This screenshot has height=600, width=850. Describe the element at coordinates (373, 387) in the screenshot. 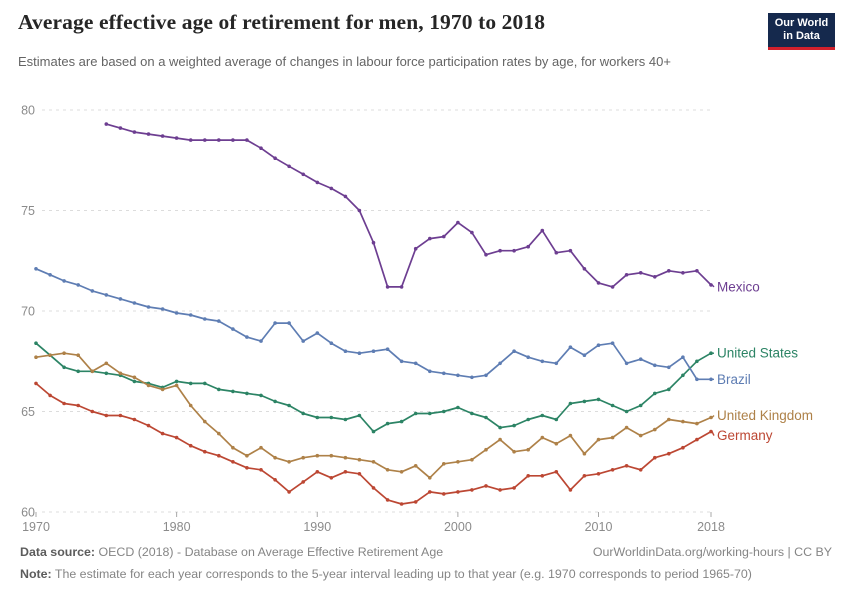

I see `series-line-united-states` at that location.